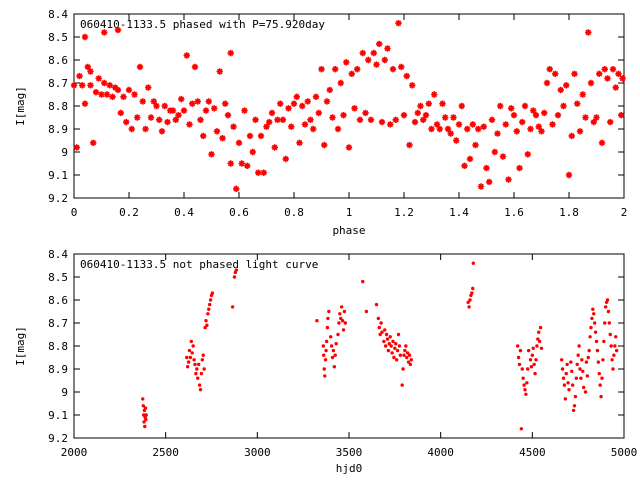 The height and width of the screenshot is (485, 640). What do you see at coordinates (624, 452) in the screenshot?
I see `x-tick-label: 5000` at bounding box center [624, 452].